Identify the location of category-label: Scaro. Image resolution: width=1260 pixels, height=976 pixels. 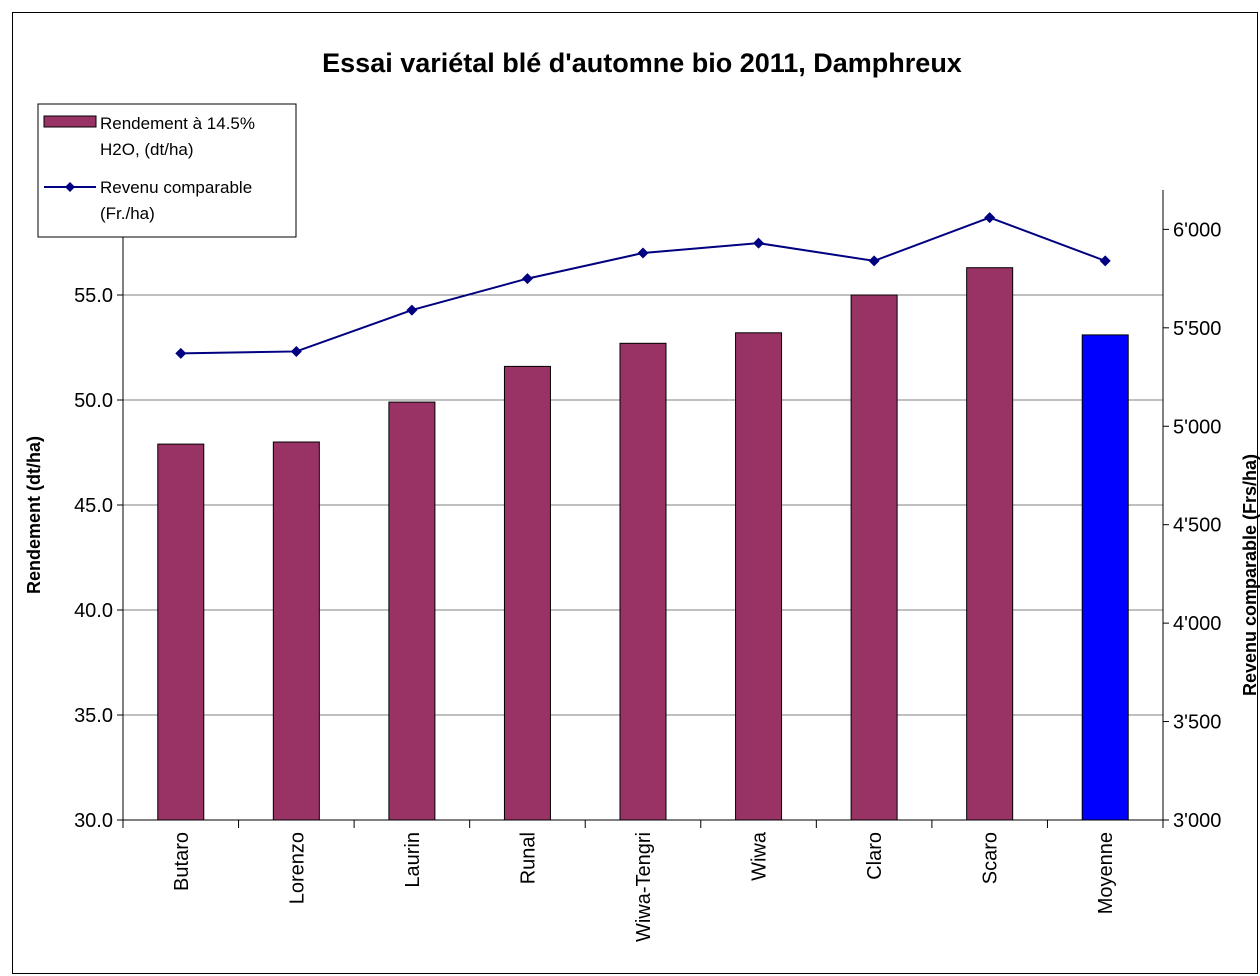
(991, 858).